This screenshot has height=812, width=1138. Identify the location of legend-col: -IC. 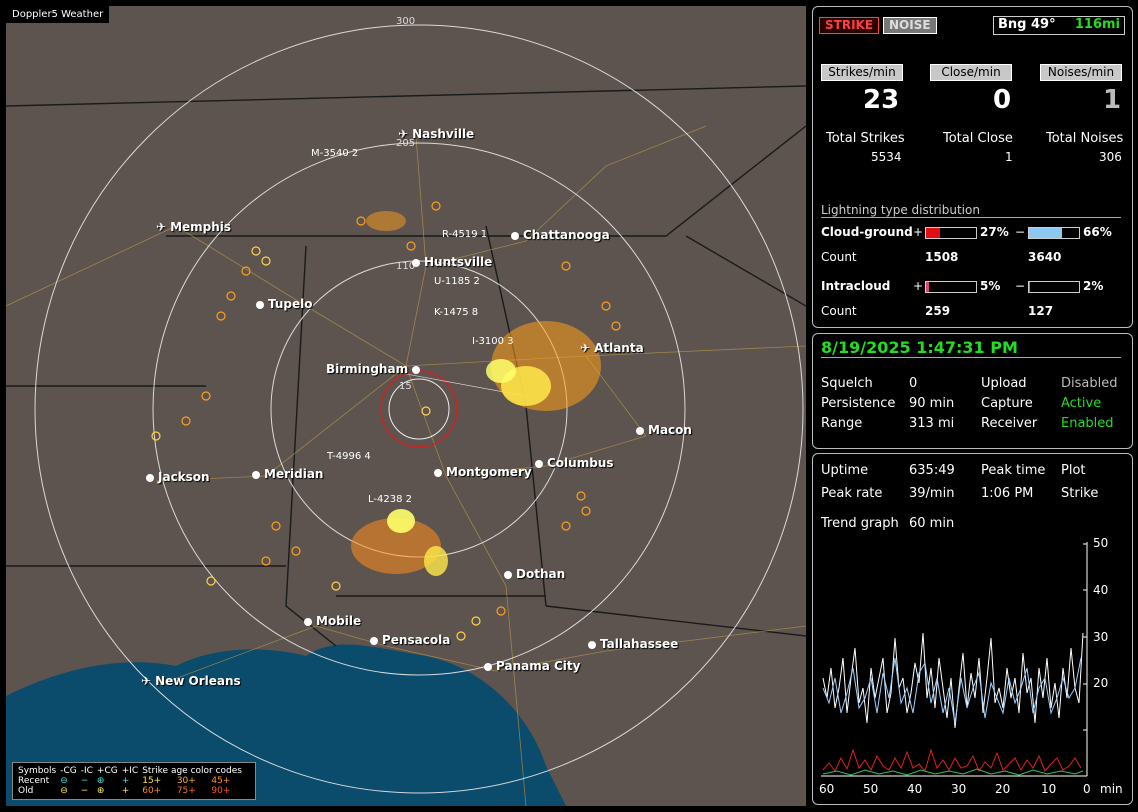
(86, 771).